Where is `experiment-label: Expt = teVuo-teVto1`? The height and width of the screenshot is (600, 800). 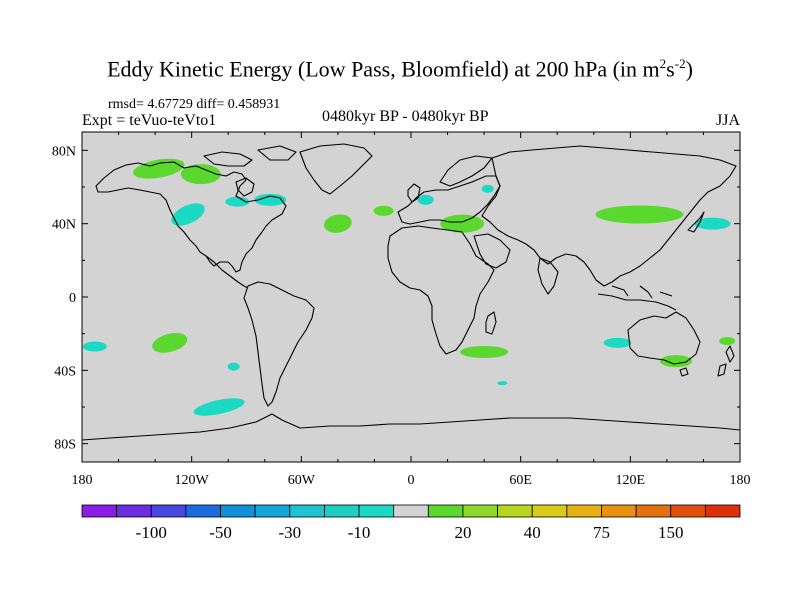 experiment-label: Expt = teVuo-teVto1 is located at coordinates (149, 120).